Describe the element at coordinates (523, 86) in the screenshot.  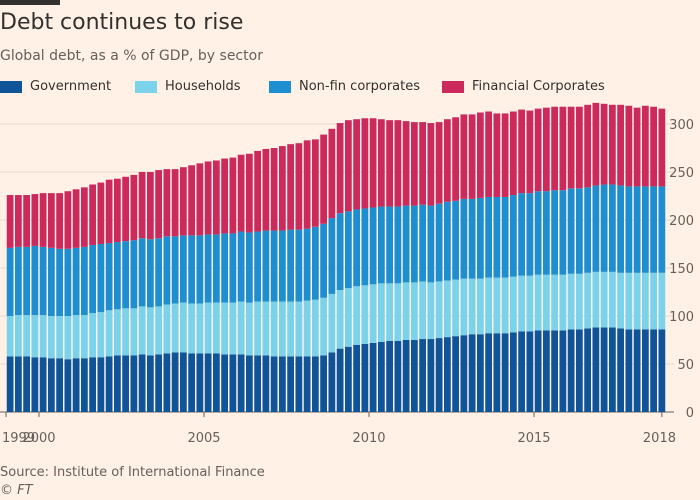
I see `legend-item-financial-corporates: Financial Corporates` at that location.